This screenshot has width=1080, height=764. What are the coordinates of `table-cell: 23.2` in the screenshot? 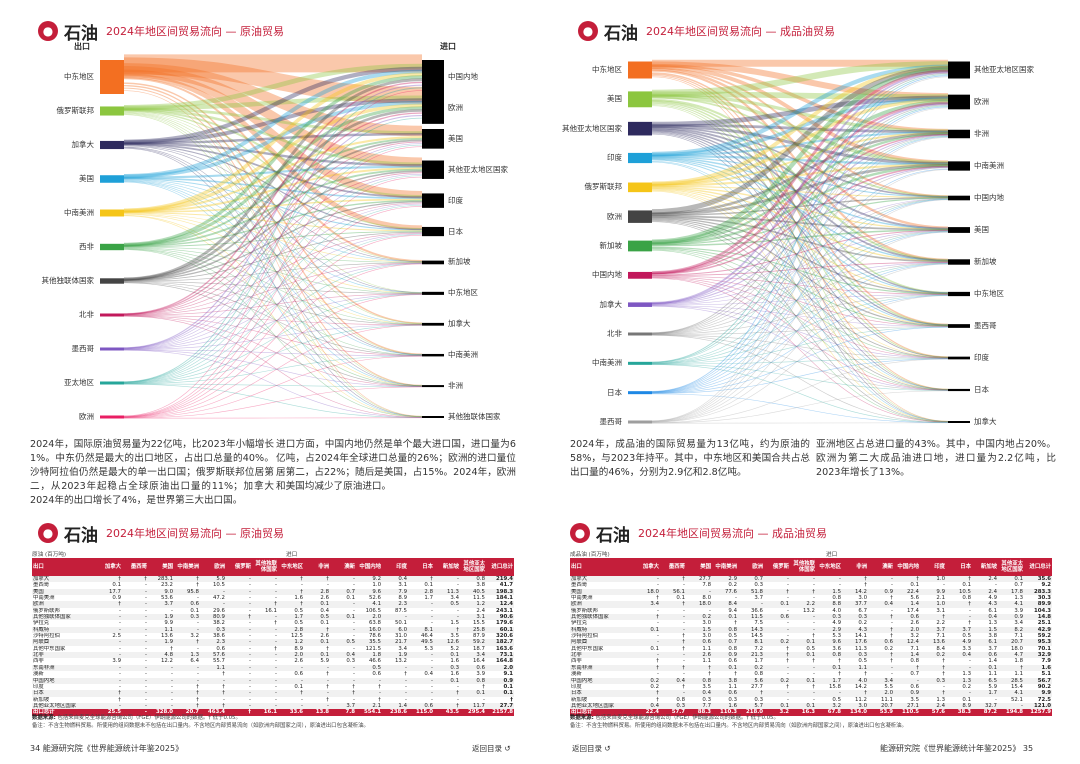 It's located at (166, 585).